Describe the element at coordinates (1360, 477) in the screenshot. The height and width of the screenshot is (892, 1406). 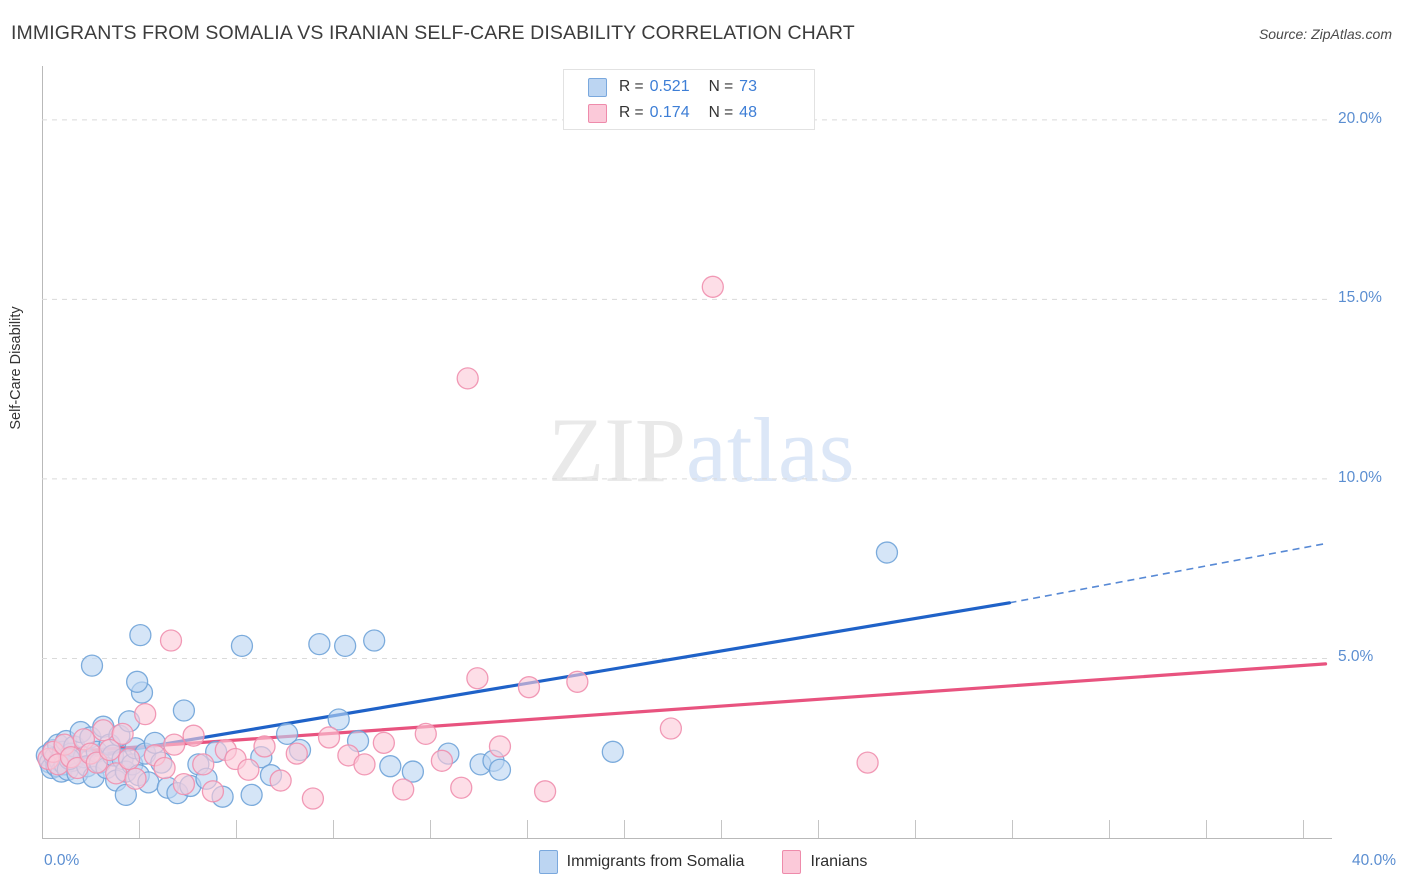
I see `y-axis-tick-label: 10.0%` at that location.